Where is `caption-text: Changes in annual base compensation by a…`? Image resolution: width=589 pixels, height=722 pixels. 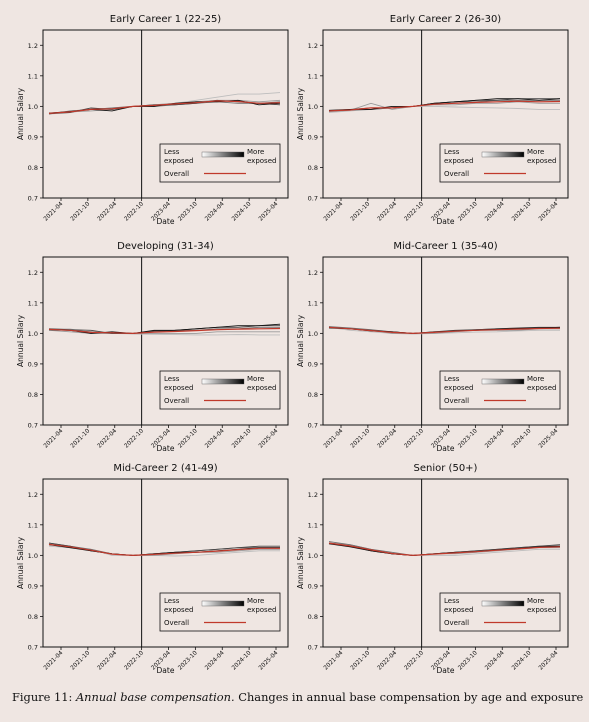 caption-text: Changes in annual base compensation by a… is located at coordinates (411, 697).